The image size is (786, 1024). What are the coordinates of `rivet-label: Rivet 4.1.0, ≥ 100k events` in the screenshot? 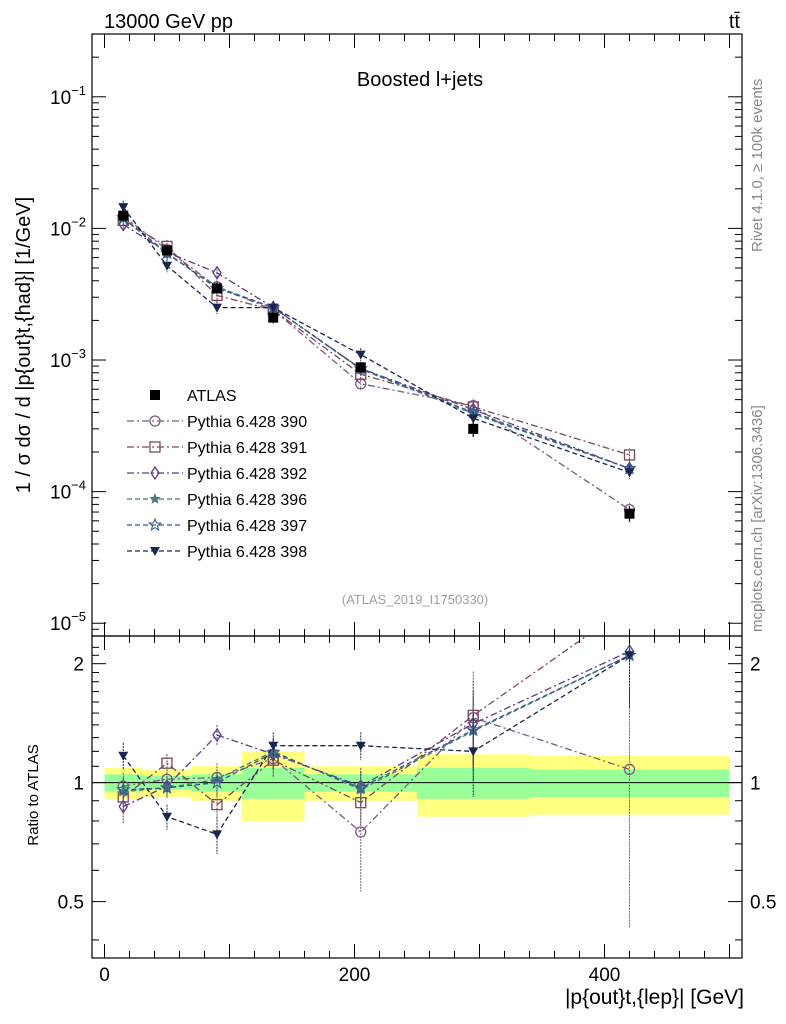 It's located at (757, 165).